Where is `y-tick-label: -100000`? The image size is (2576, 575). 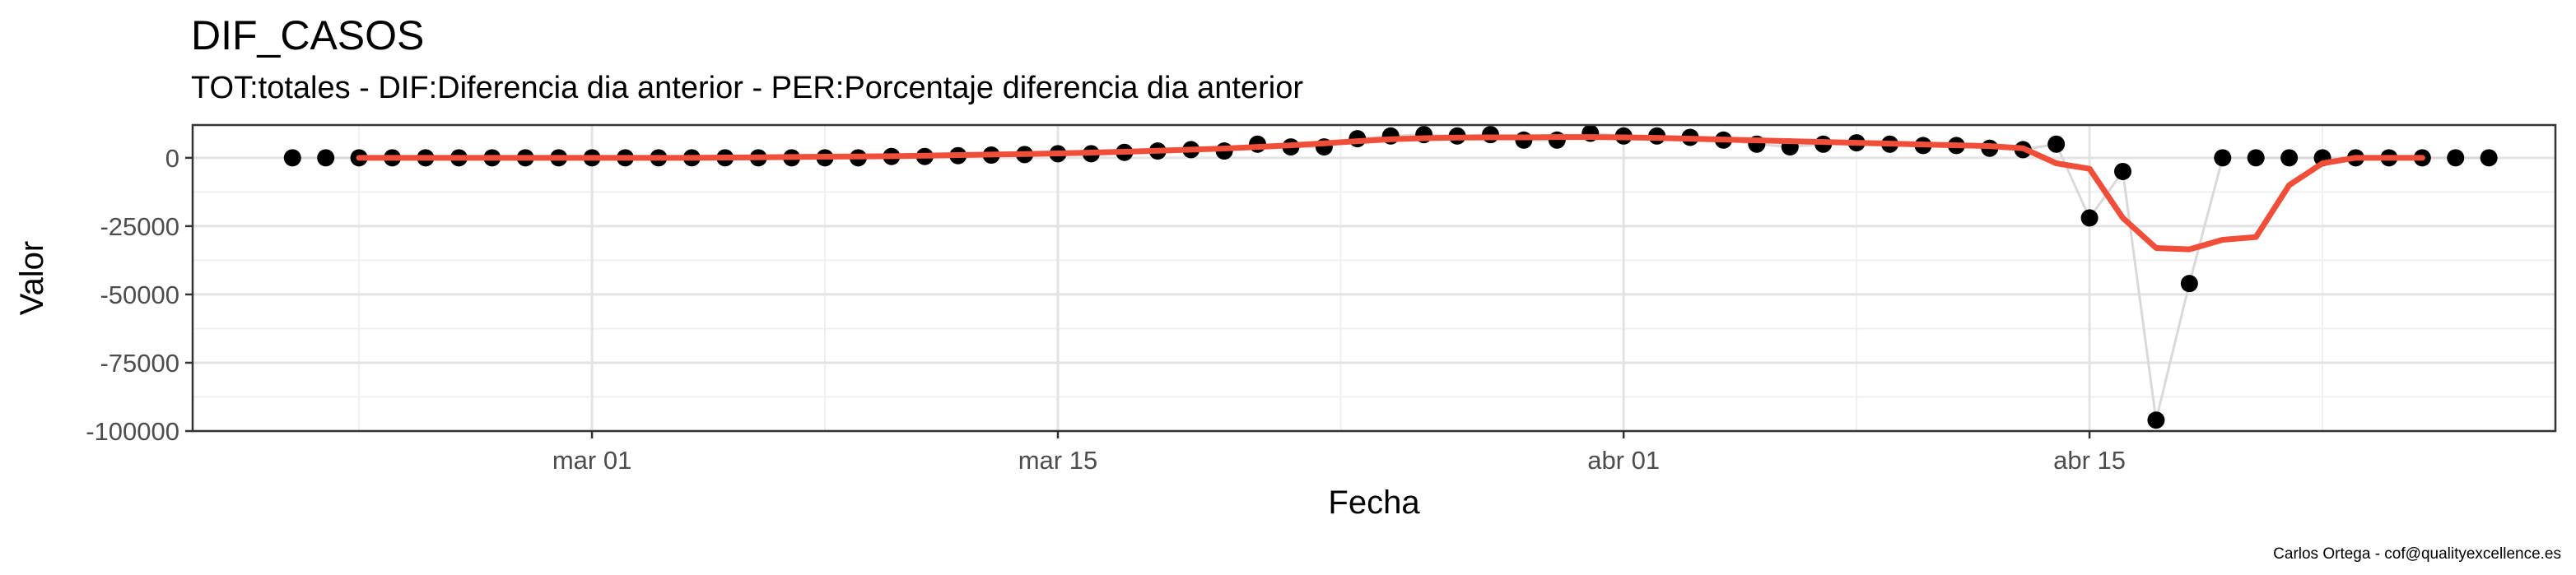
y-tick-label: -100000 is located at coordinates (132, 431).